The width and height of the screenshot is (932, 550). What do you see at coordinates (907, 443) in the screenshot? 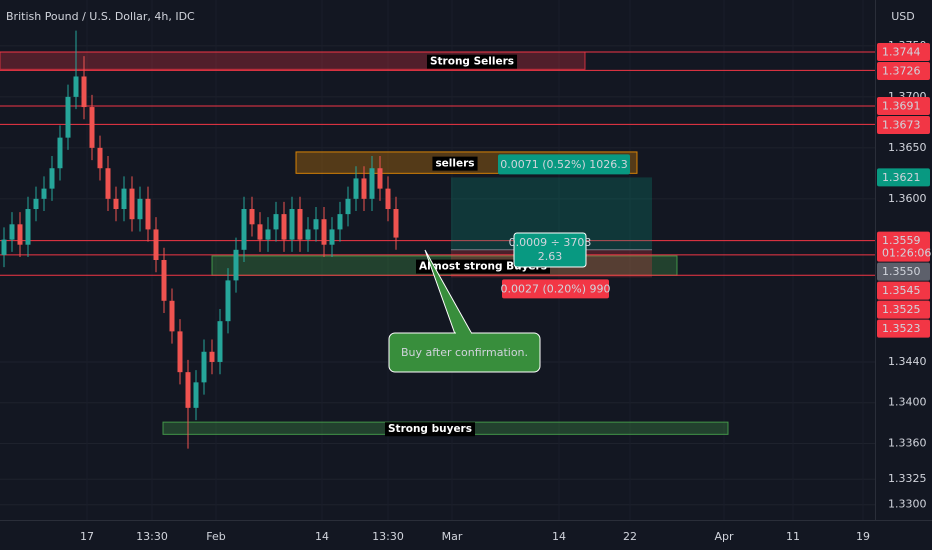
I see `y-tick-label: 1.3360` at bounding box center [907, 443].